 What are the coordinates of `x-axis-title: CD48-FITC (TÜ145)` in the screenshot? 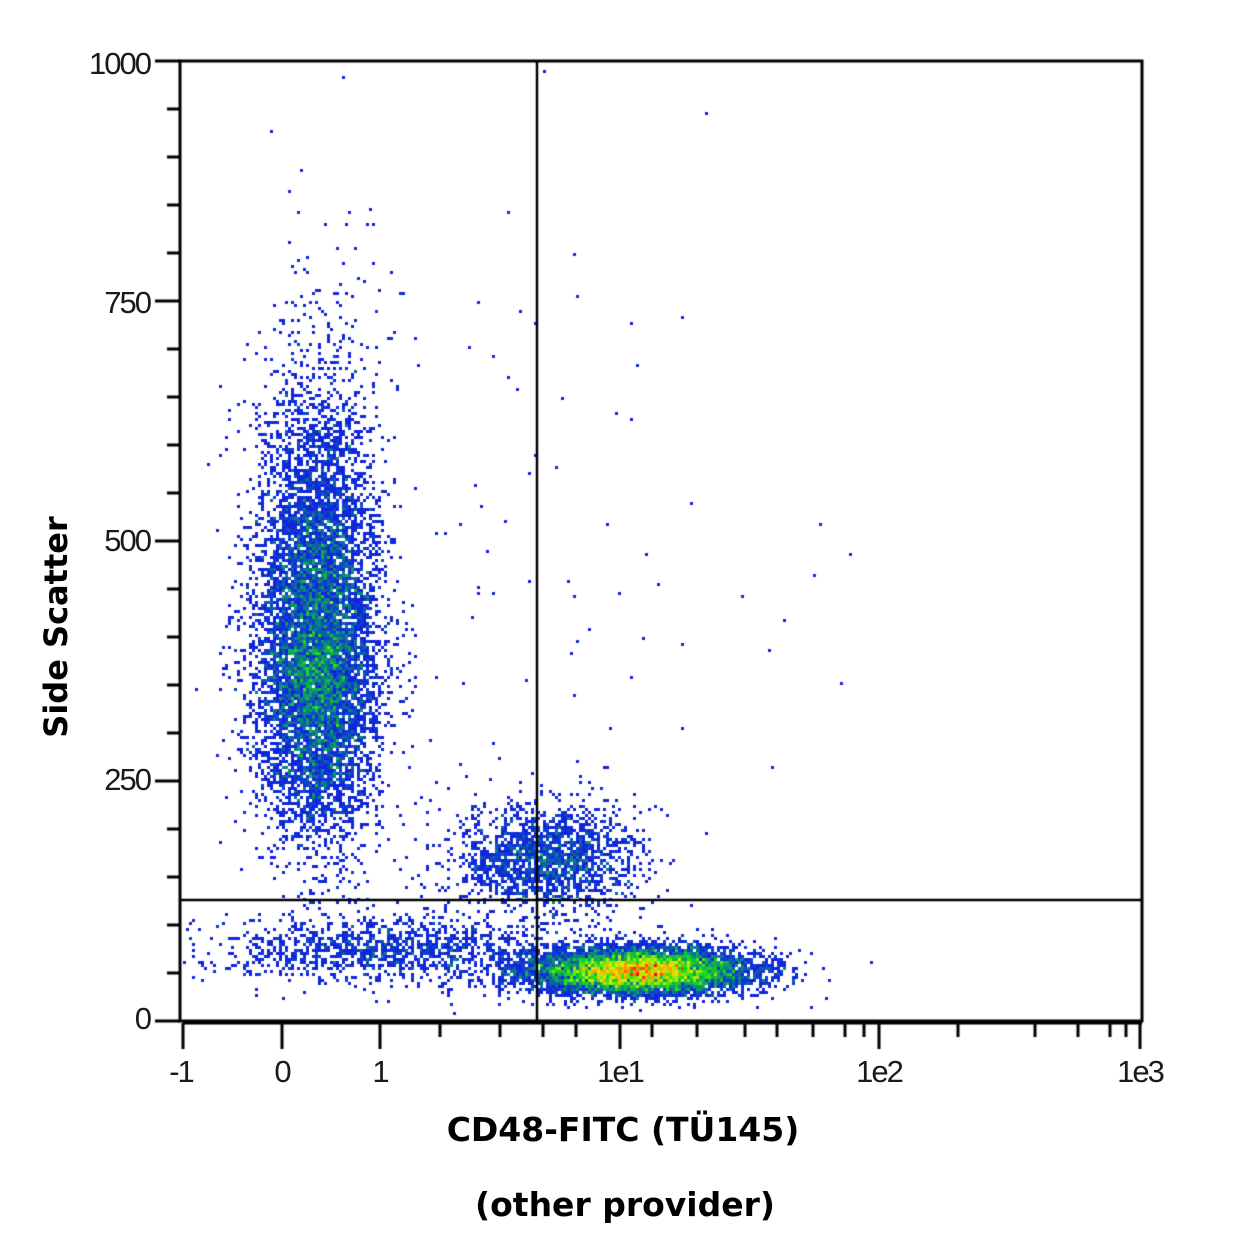 It's located at (623, 1129).